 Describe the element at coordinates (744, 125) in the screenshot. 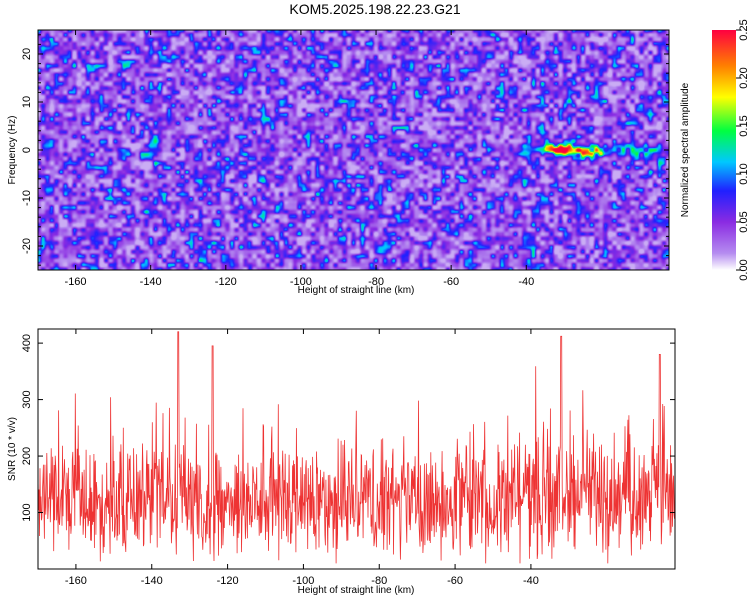

I see `colorbar-tick-label: 0.15` at that location.